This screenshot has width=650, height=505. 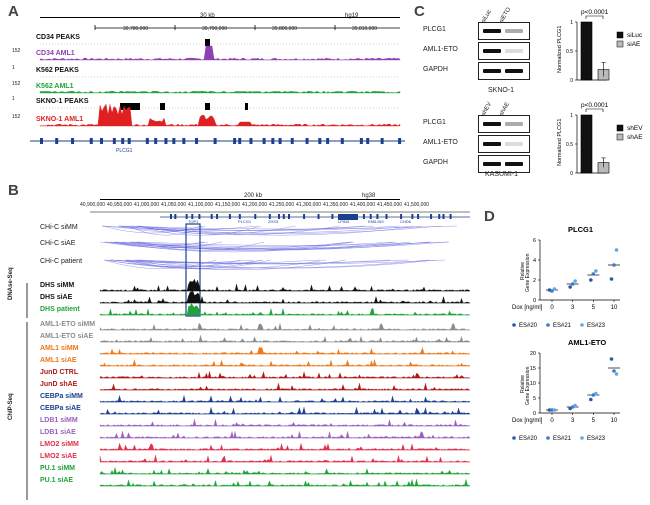 What do you see at coordinates (120, 205) in the screenshot?
I see `coord-b-1: 40,950,000` at bounding box center [120, 205].